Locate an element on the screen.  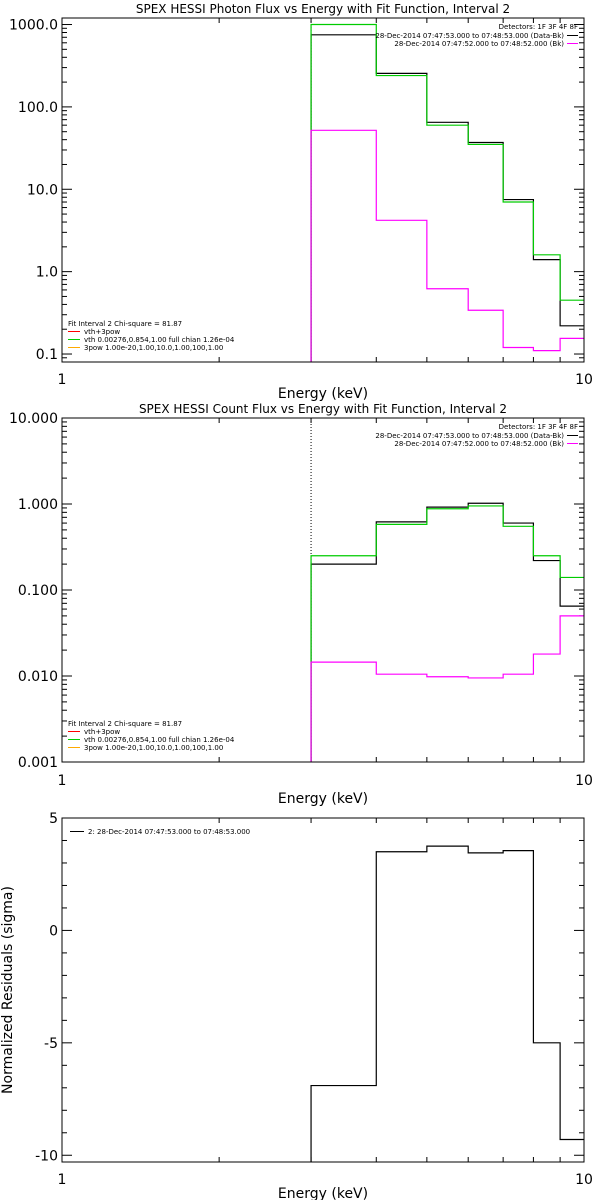
y-tick-label: 0.100 is located at coordinates (38, 591).